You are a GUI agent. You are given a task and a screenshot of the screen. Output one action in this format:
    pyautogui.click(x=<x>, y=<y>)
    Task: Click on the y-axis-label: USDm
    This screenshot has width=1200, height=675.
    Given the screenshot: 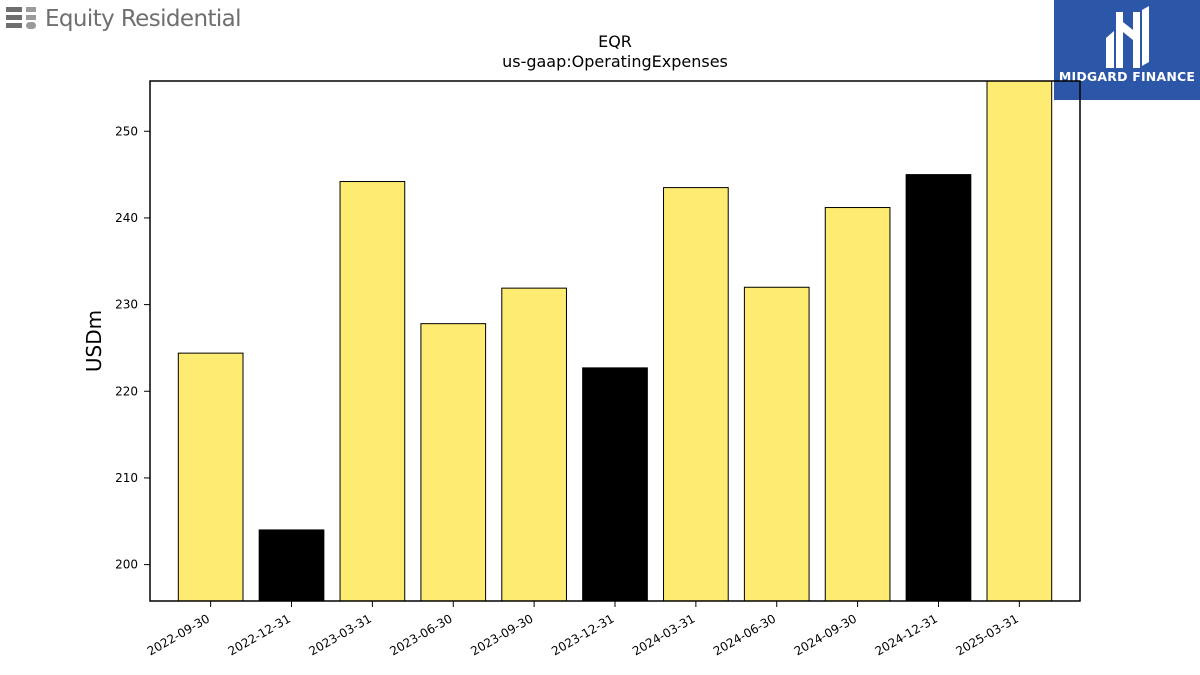 What is the action you would take?
    pyautogui.click(x=94, y=341)
    